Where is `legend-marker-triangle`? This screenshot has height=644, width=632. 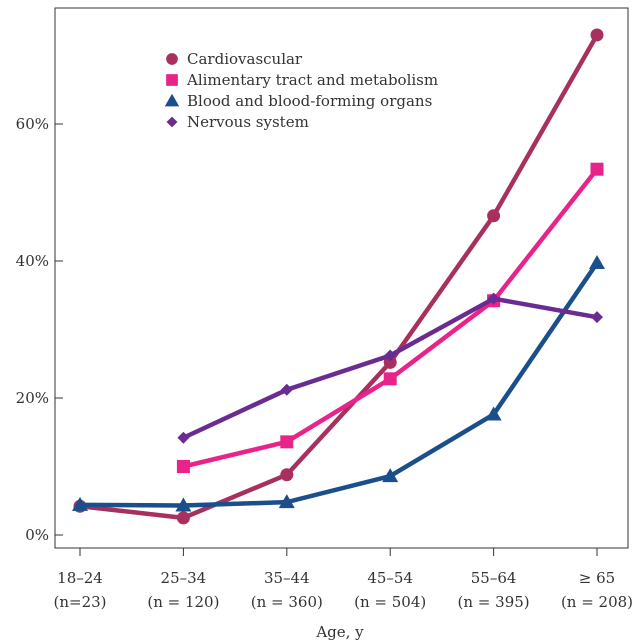
legend-marker-triangle is located at coordinates (172, 100).